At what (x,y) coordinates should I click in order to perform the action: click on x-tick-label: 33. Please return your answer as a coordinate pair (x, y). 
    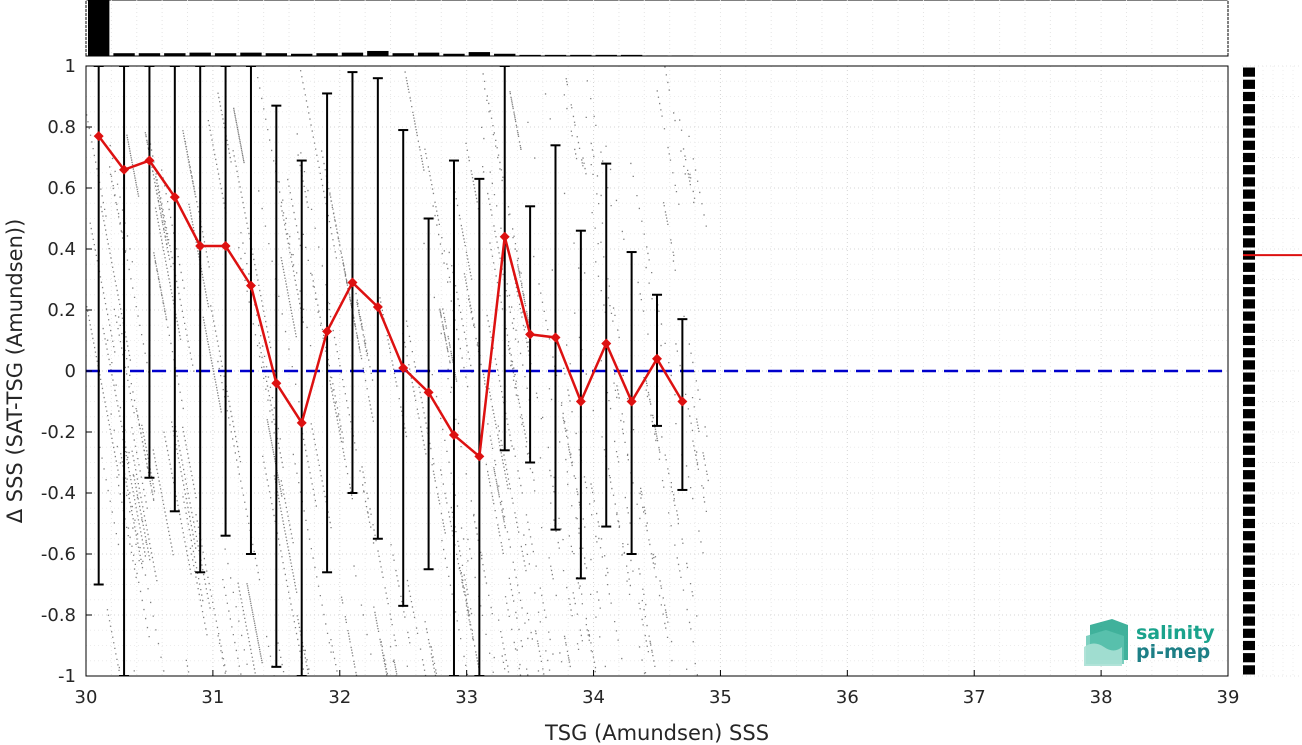
    Looking at the image, I should click on (466, 697).